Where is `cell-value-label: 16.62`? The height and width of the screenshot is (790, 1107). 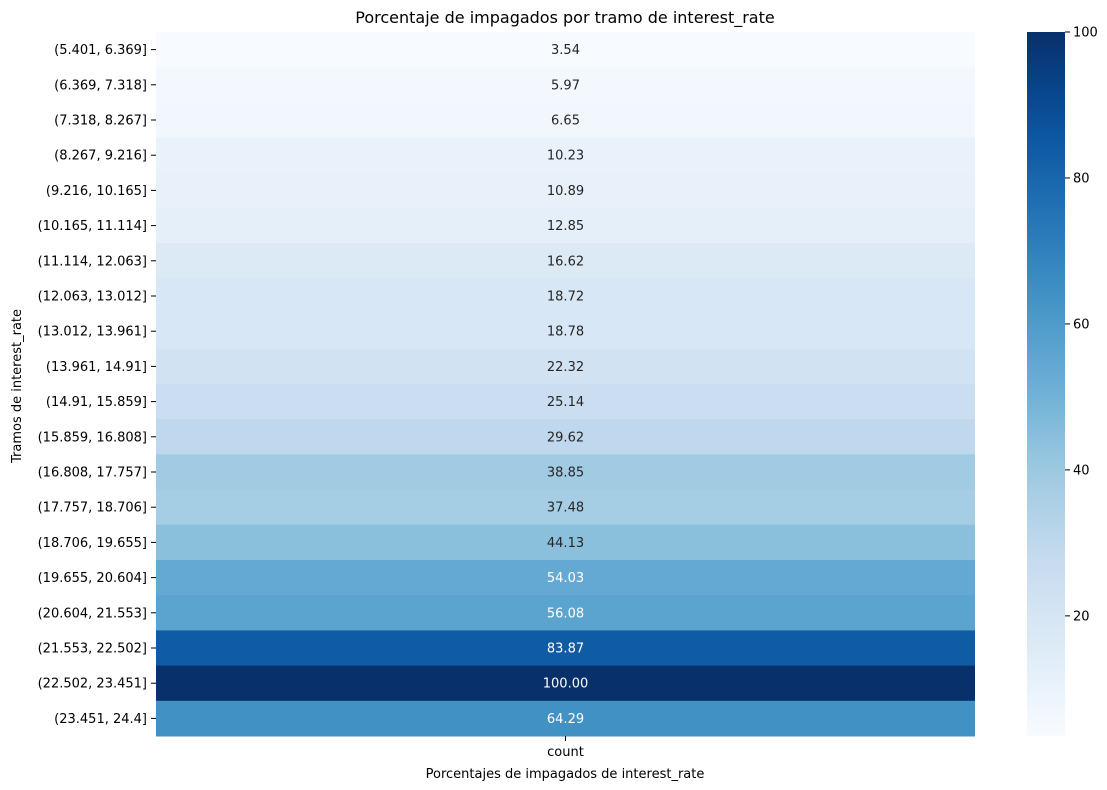 cell-value-label: 16.62 is located at coordinates (565, 261).